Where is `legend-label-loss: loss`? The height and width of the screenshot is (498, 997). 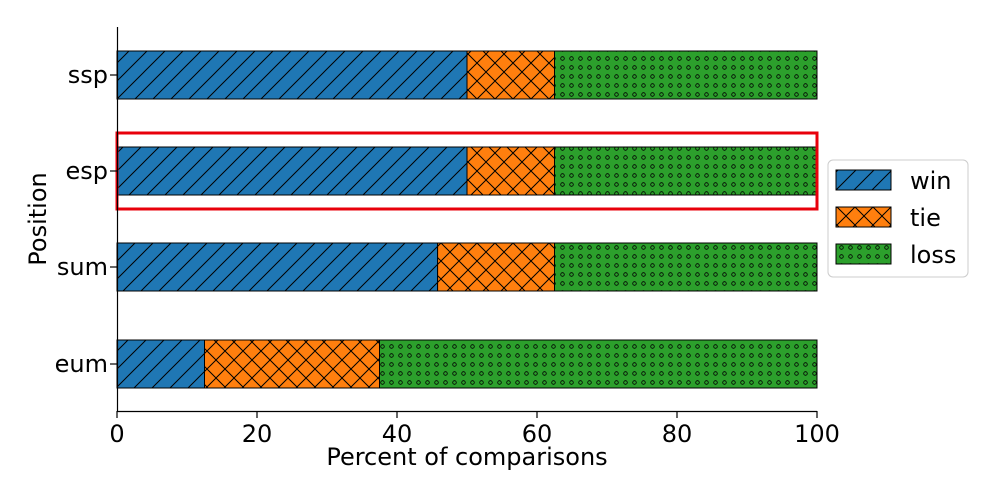
legend-label-loss: loss is located at coordinates (933, 255).